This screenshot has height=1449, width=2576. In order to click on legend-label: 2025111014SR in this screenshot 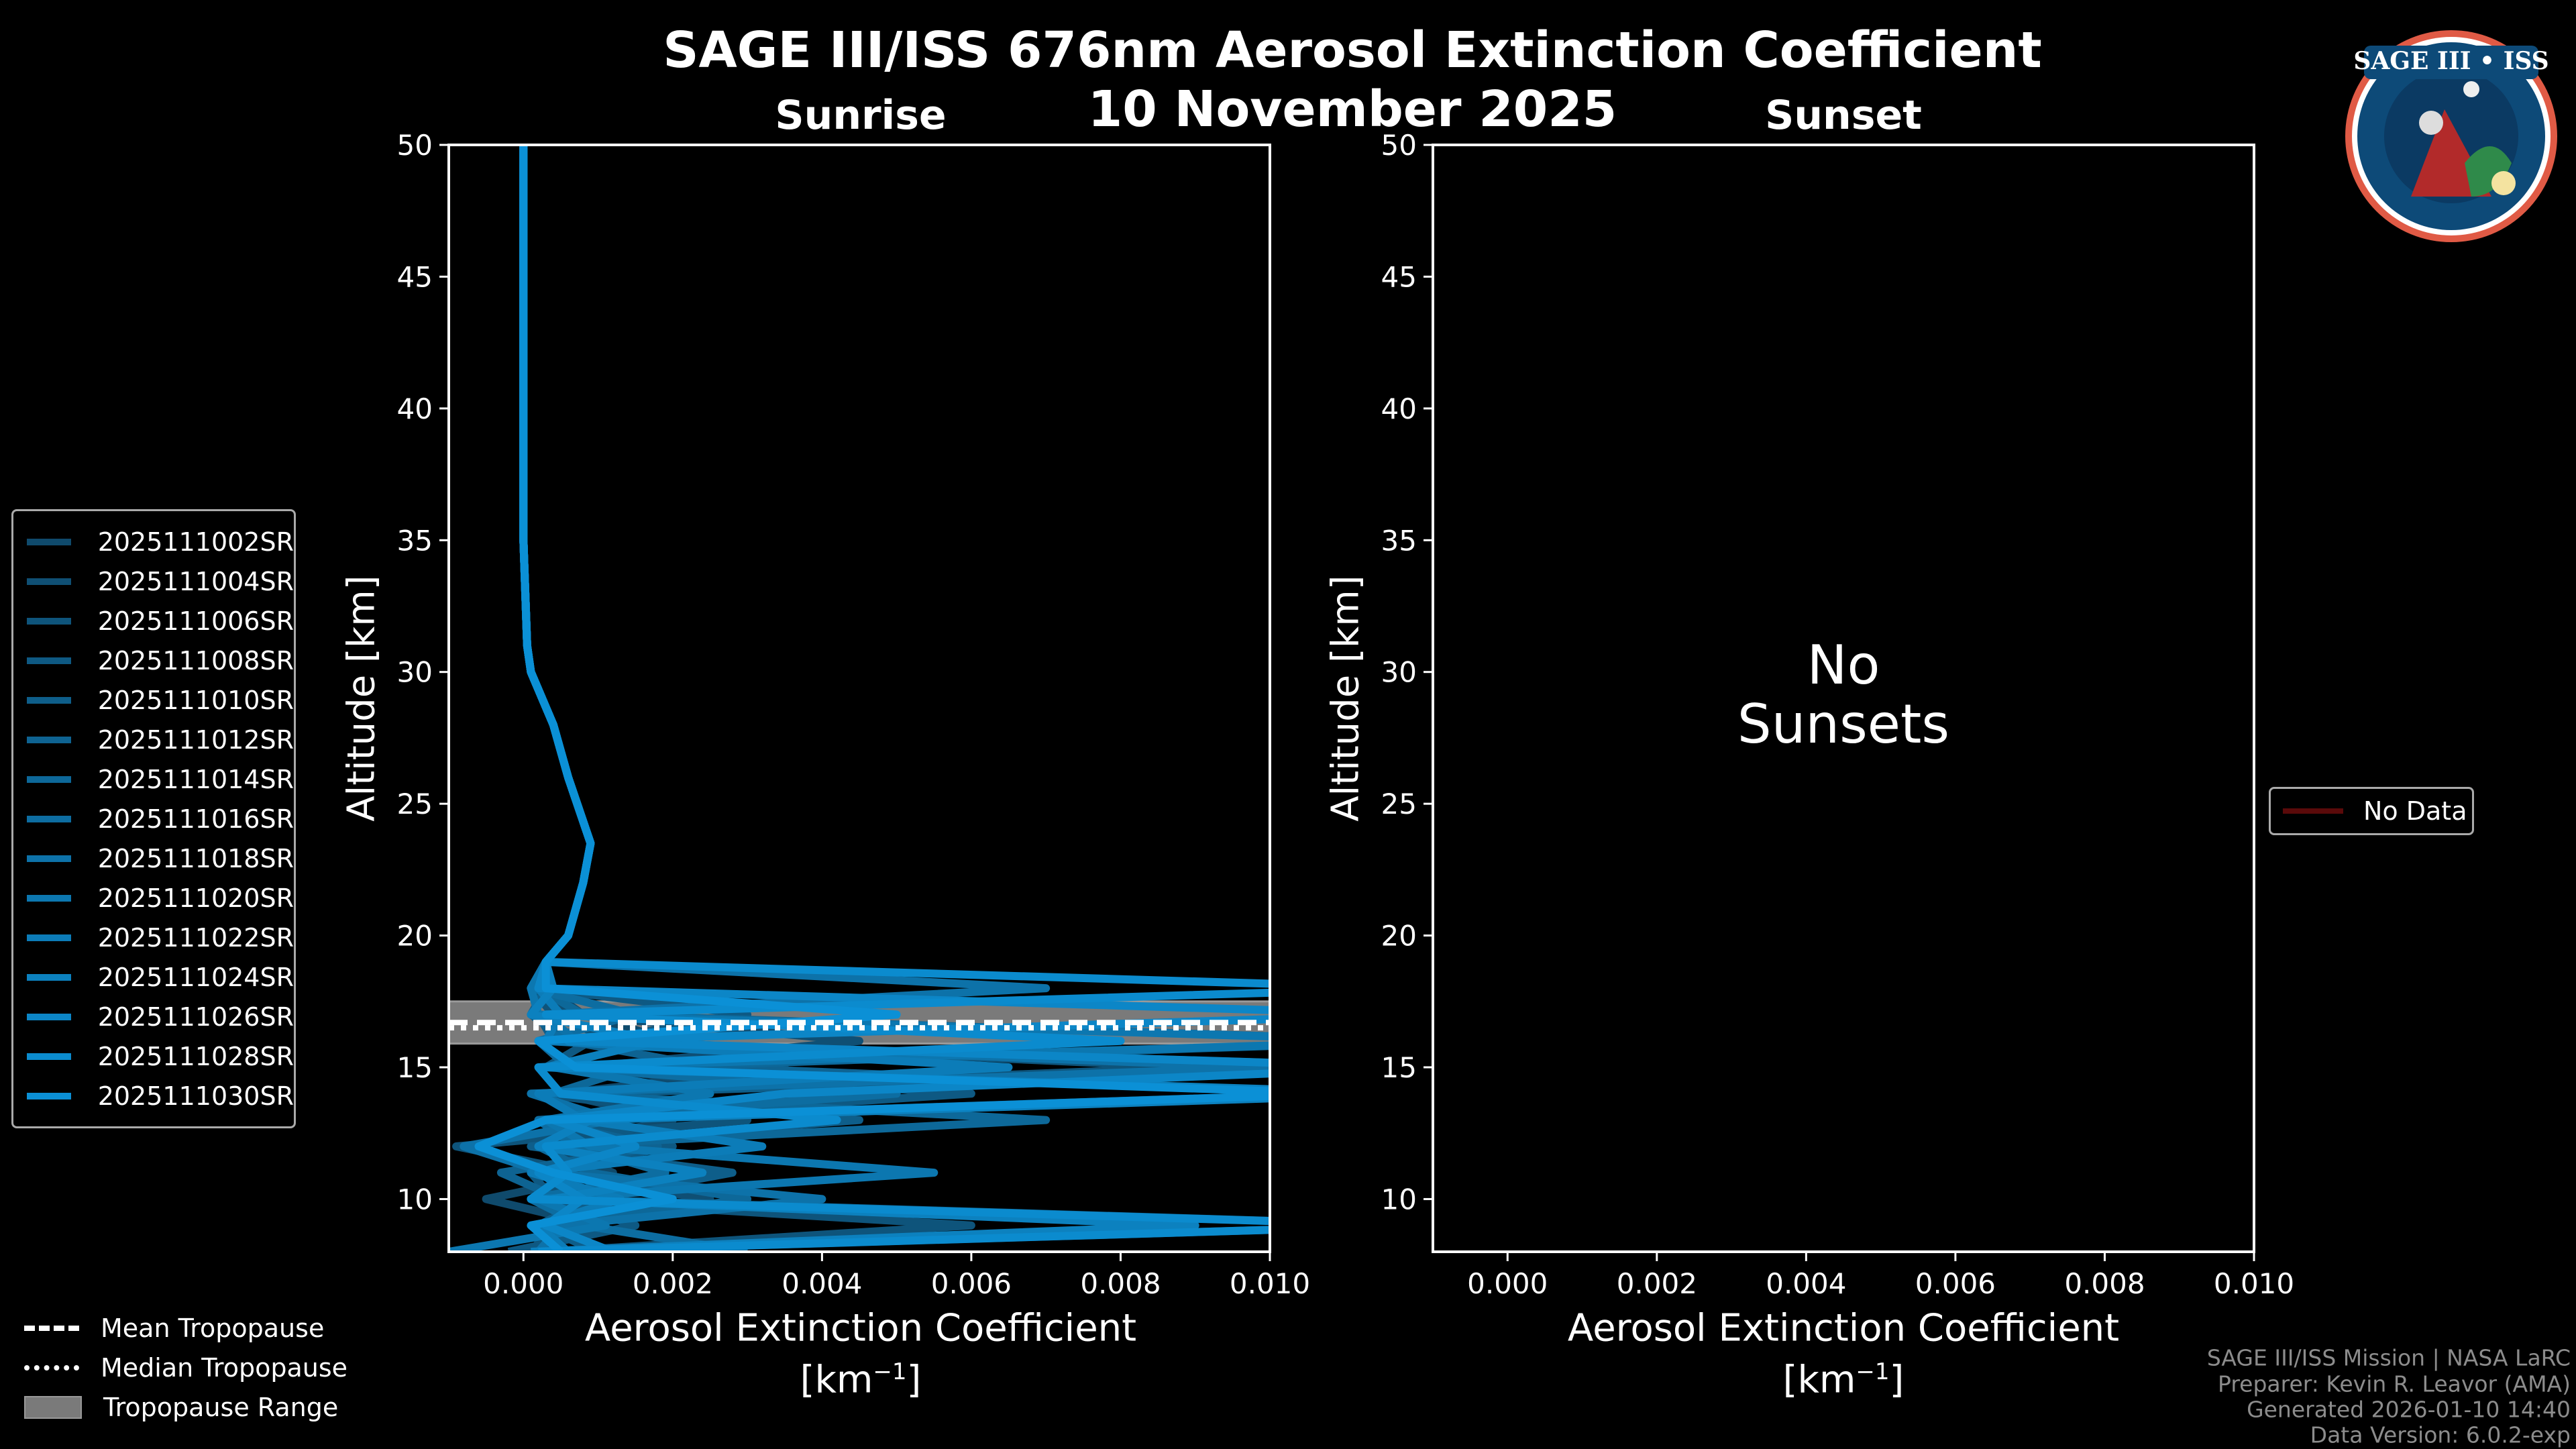, I will do `click(195, 779)`.